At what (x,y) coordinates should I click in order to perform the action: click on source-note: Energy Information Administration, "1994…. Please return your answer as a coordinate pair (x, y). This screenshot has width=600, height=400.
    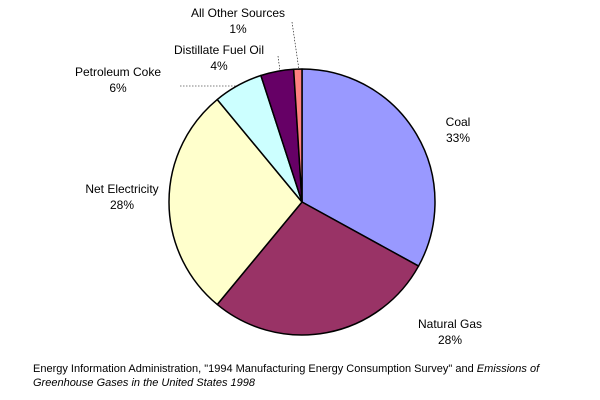
    Looking at the image, I should click on (303, 376).